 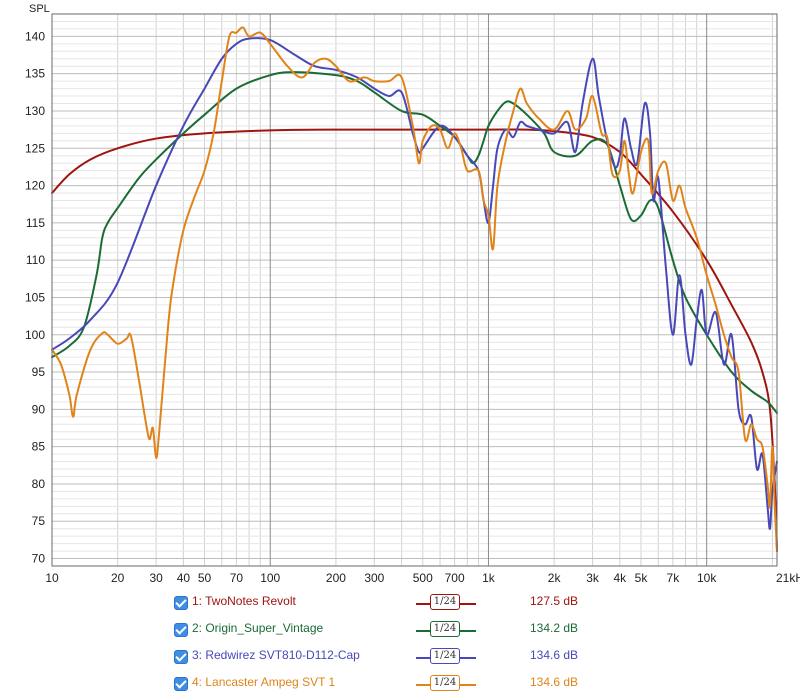 What do you see at coordinates (39, 521) in the screenshot?
I see `y-tick-label: 75` at bounding box center [39, 521].